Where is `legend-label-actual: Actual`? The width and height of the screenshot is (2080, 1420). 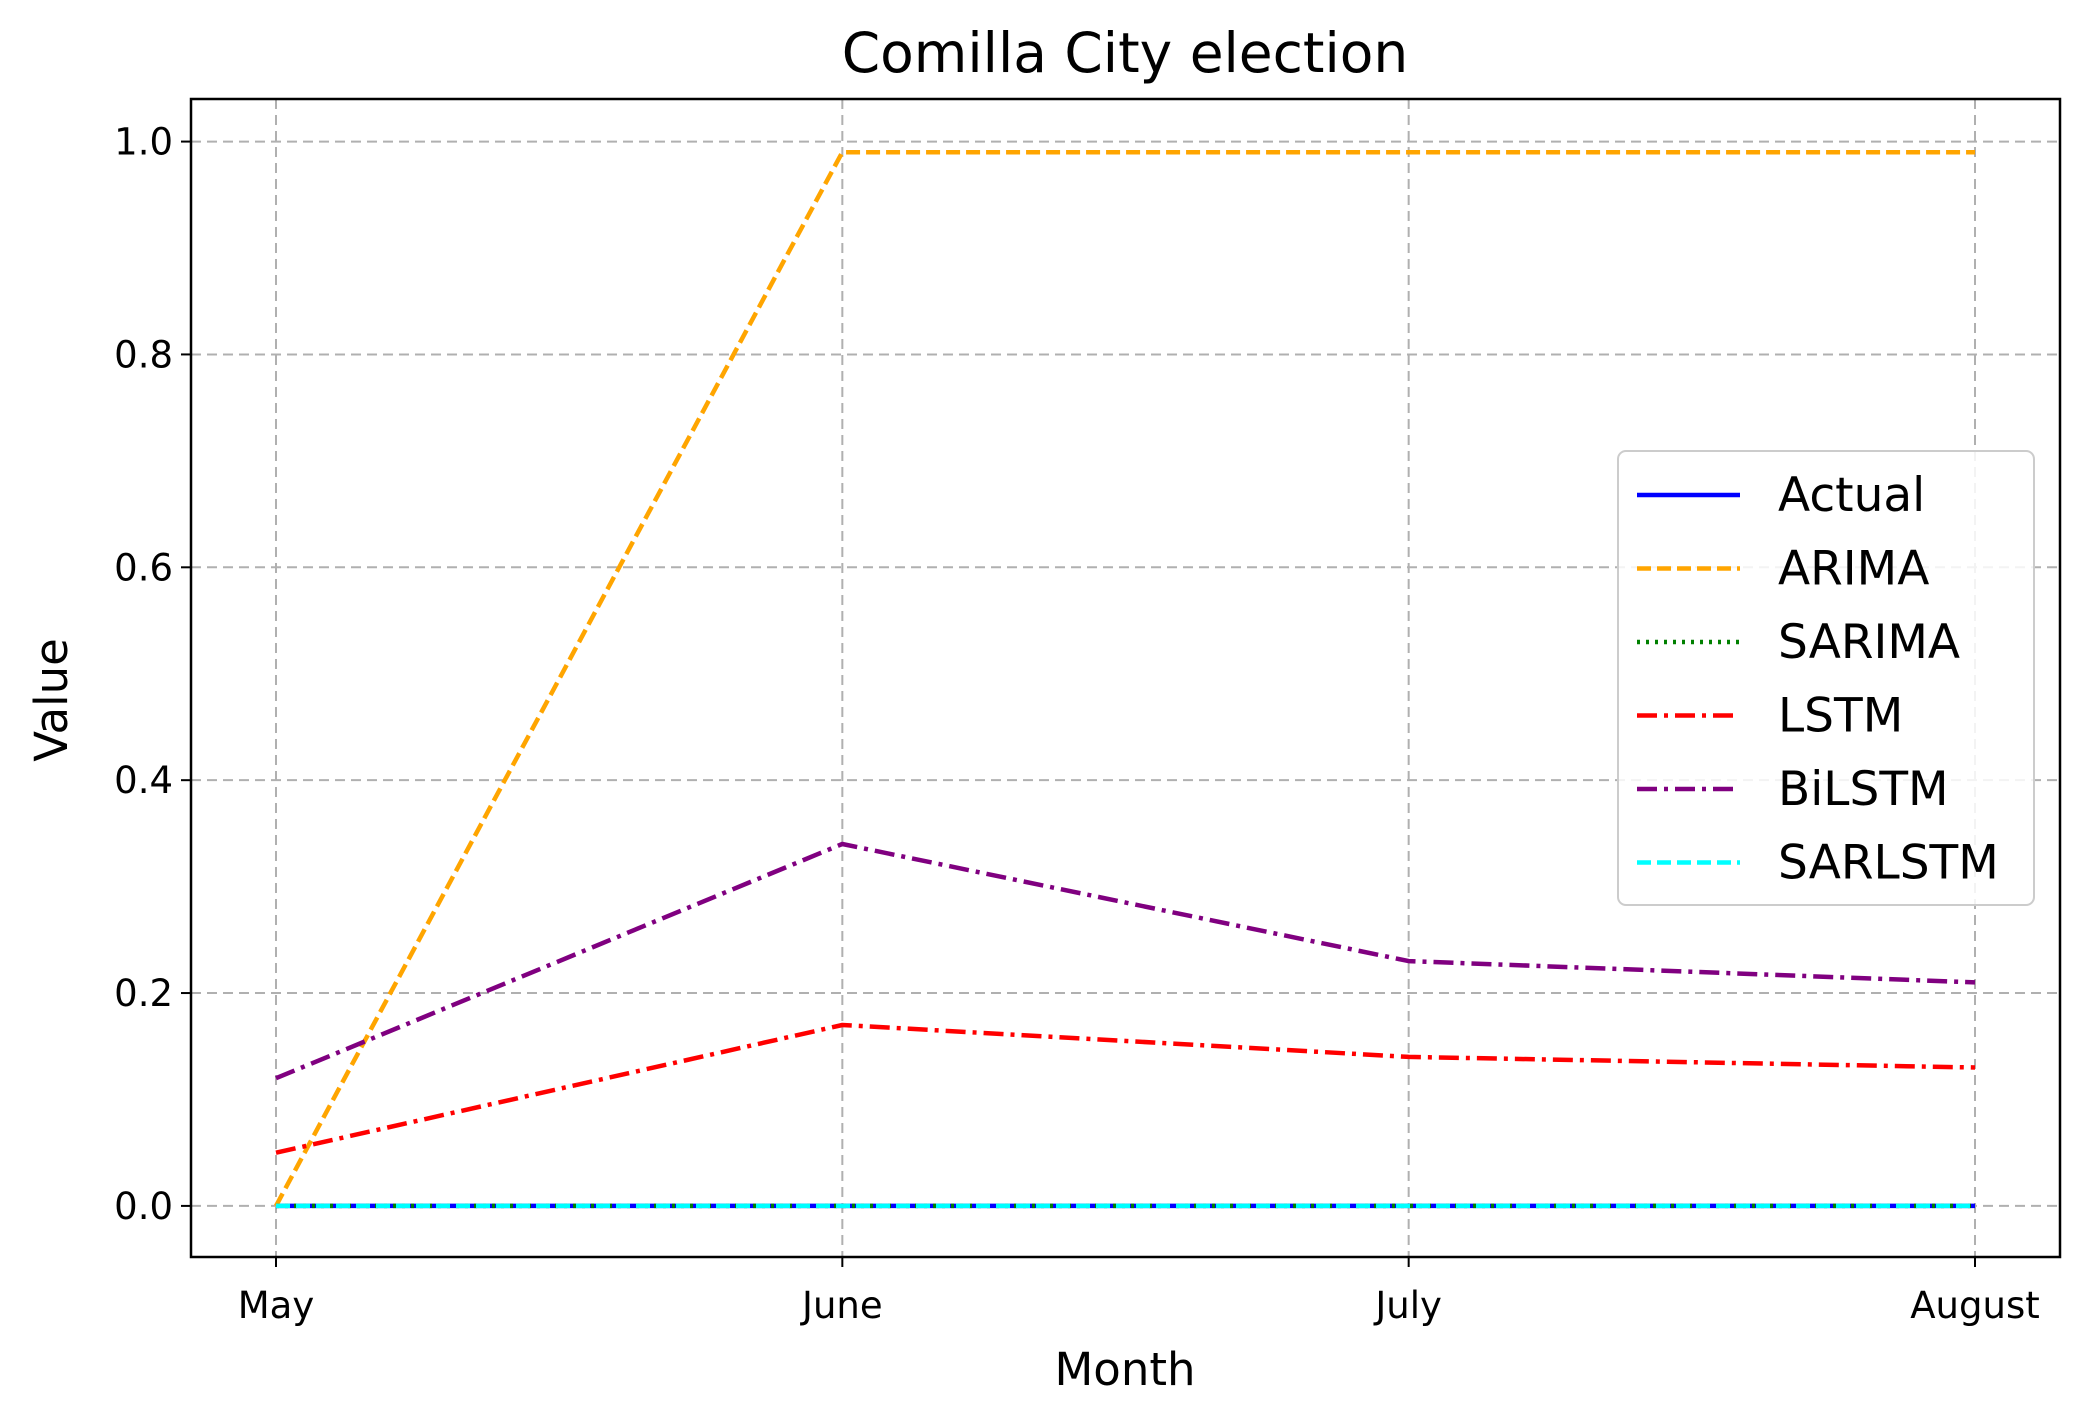
legend-label-actual: Actual is located at coordinates (1851, 495).